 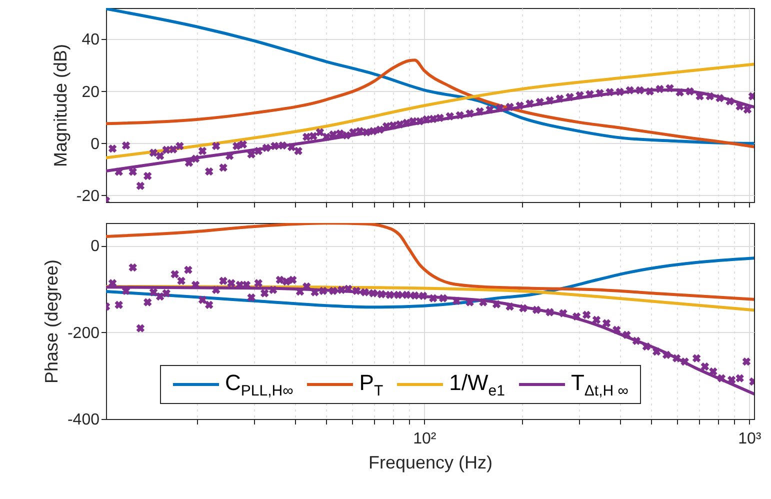 What do you see at coordinates (371, 385) in the screenshot?
I see `legend-label: P$_{T}$` at bounding box center [371, 385].